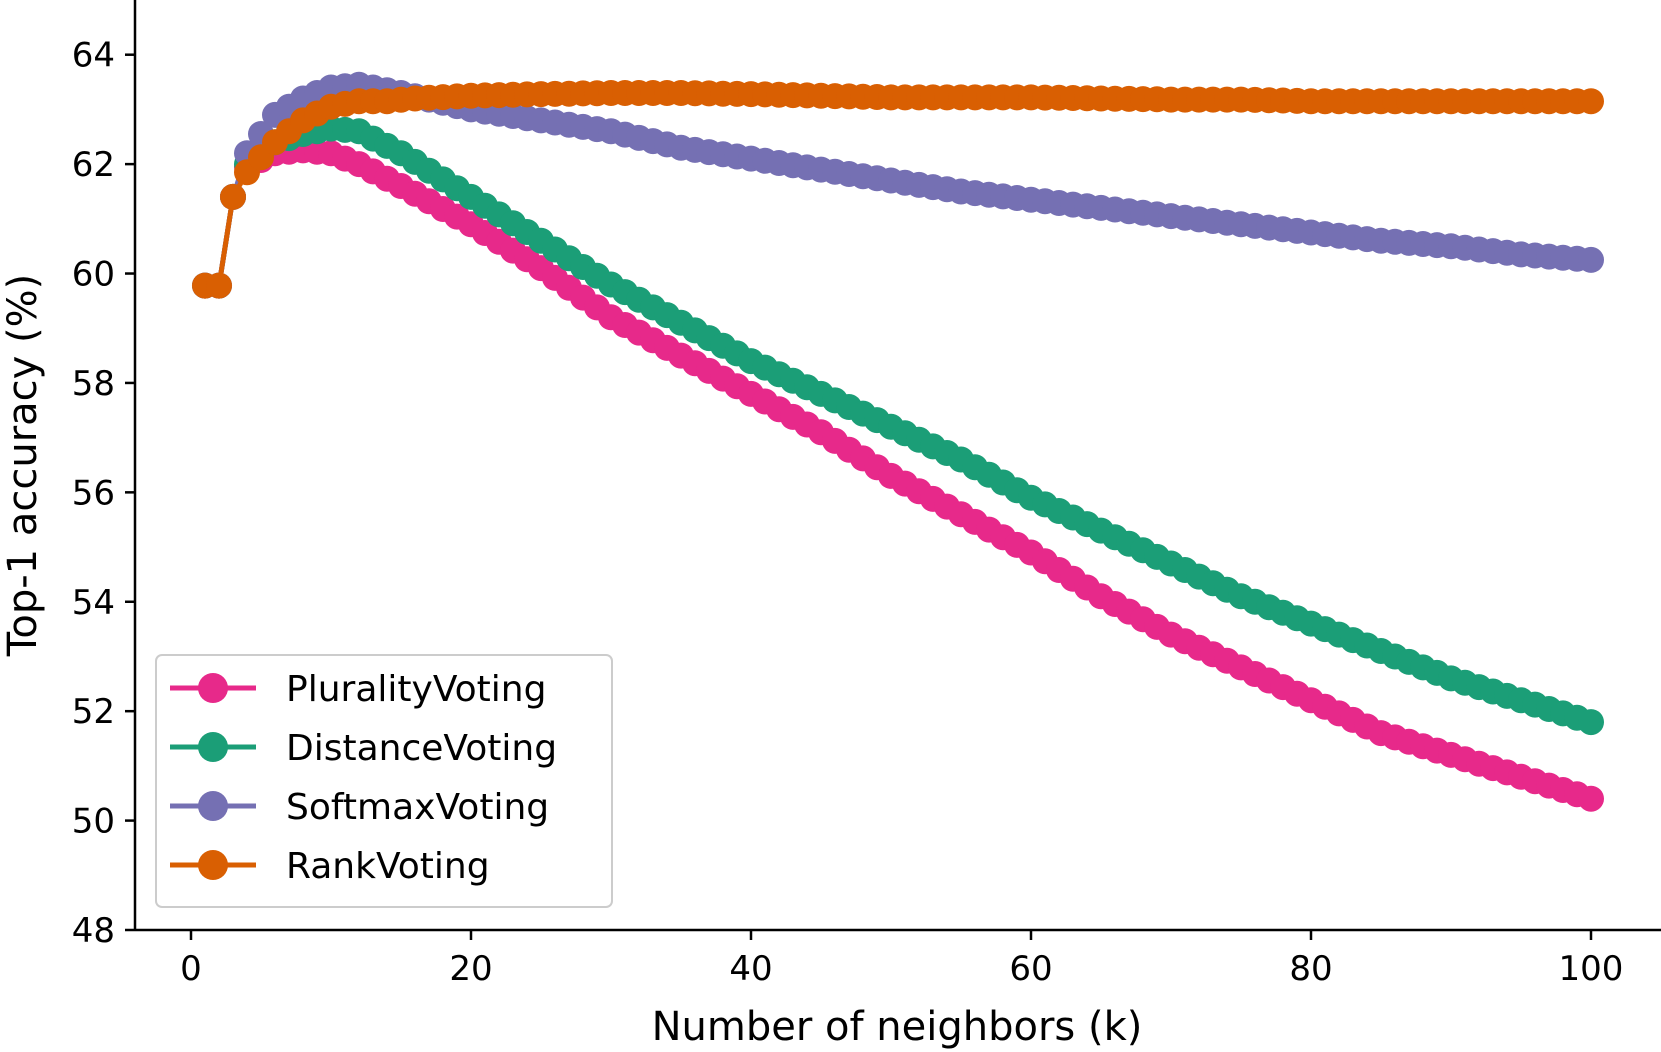 The height and width of the screenshot is (1052, 1661). What do you see at coordinates (897, 1027) in the screenshot?
I see `x-axis-title: Number of neighbors (k)` at bounding box center [897, 1027].